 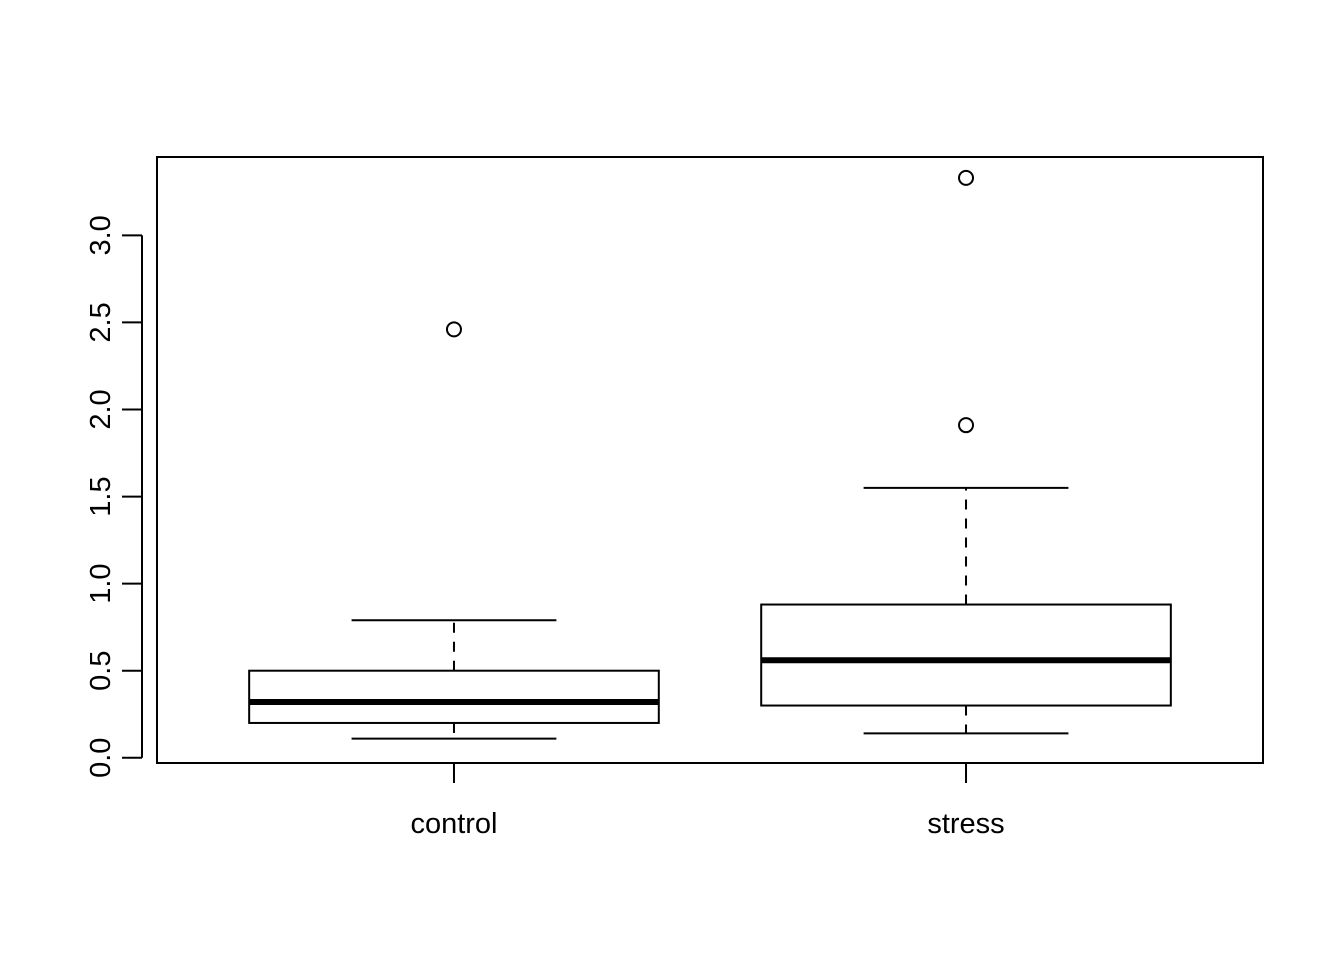 What do you see at coordinates (101, 409) in the screenshot?
I see `y-tick-label: 2.0` at bounding box center [101, 409].